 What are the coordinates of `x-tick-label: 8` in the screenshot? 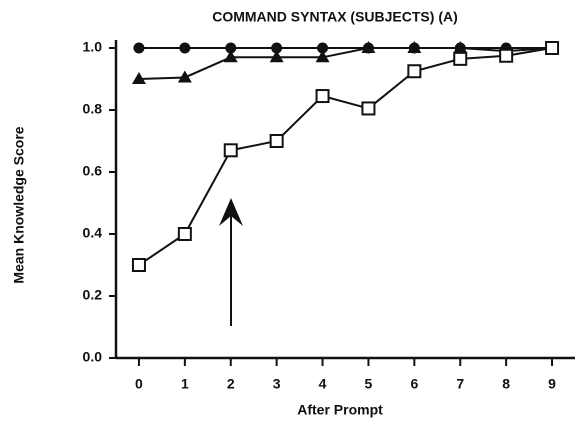 It's located at (506, 384).